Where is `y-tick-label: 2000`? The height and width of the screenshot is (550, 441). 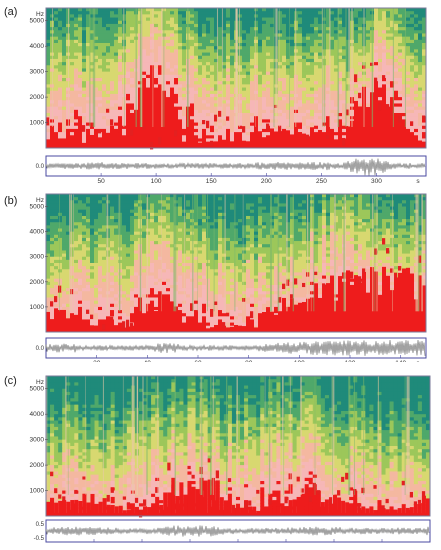 y-tick-label: 2000 is located at coordinates (37, 465).